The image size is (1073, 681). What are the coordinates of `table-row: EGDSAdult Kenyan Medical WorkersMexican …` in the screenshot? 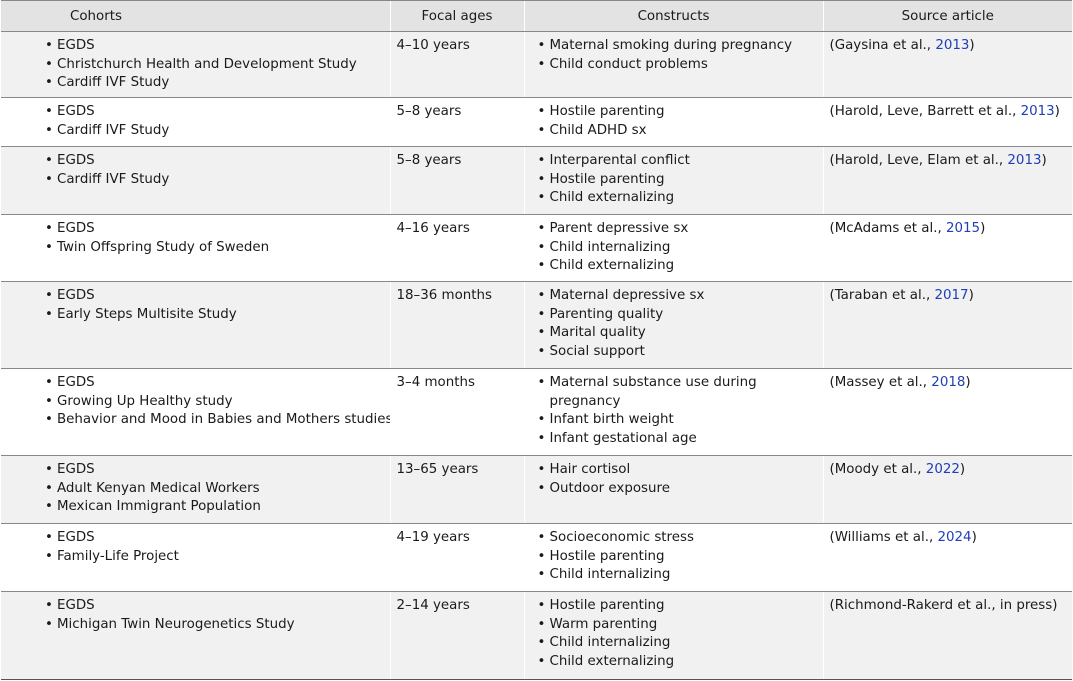 It's located at (536, 489).